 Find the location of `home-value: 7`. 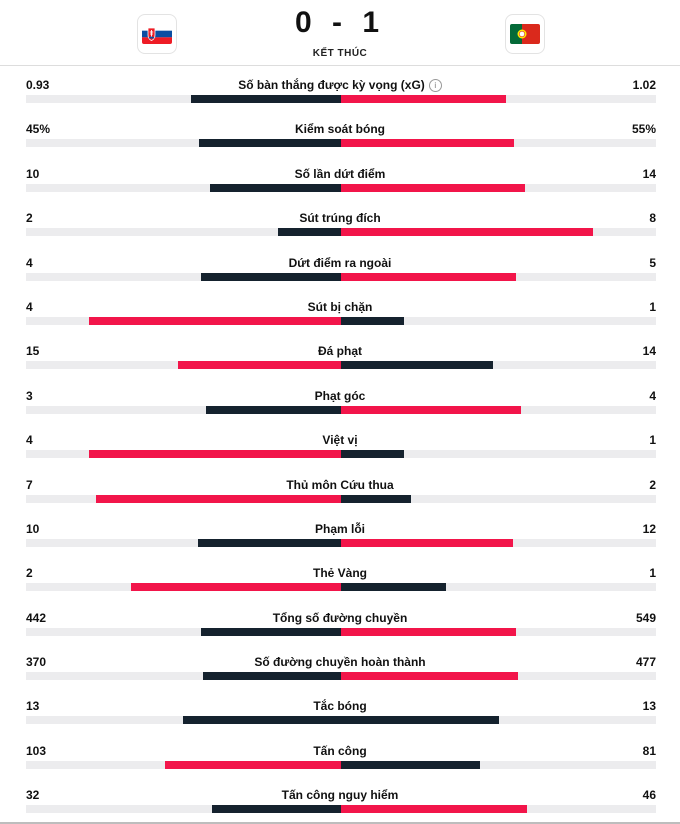

home-value: 7 is located at coordinates (29, 484).